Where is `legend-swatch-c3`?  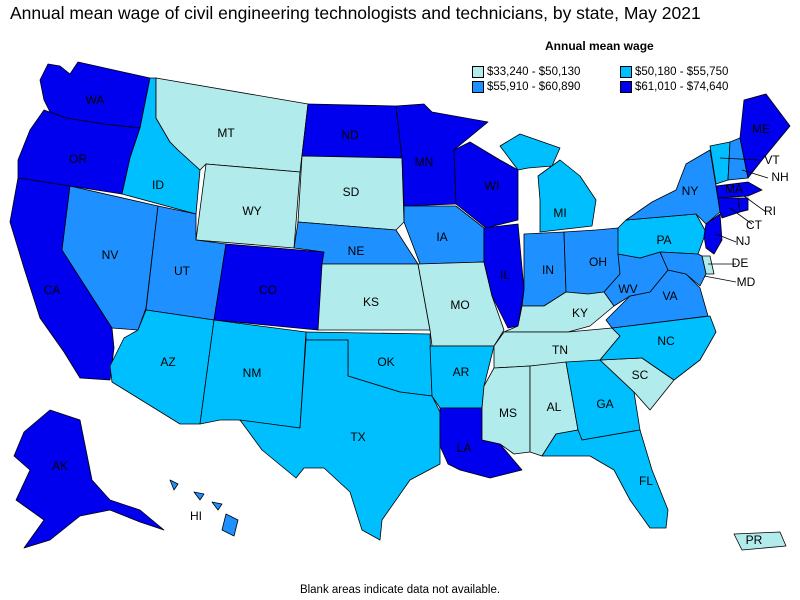
legend-swatch-c3 is located at coordinates (626, 72).